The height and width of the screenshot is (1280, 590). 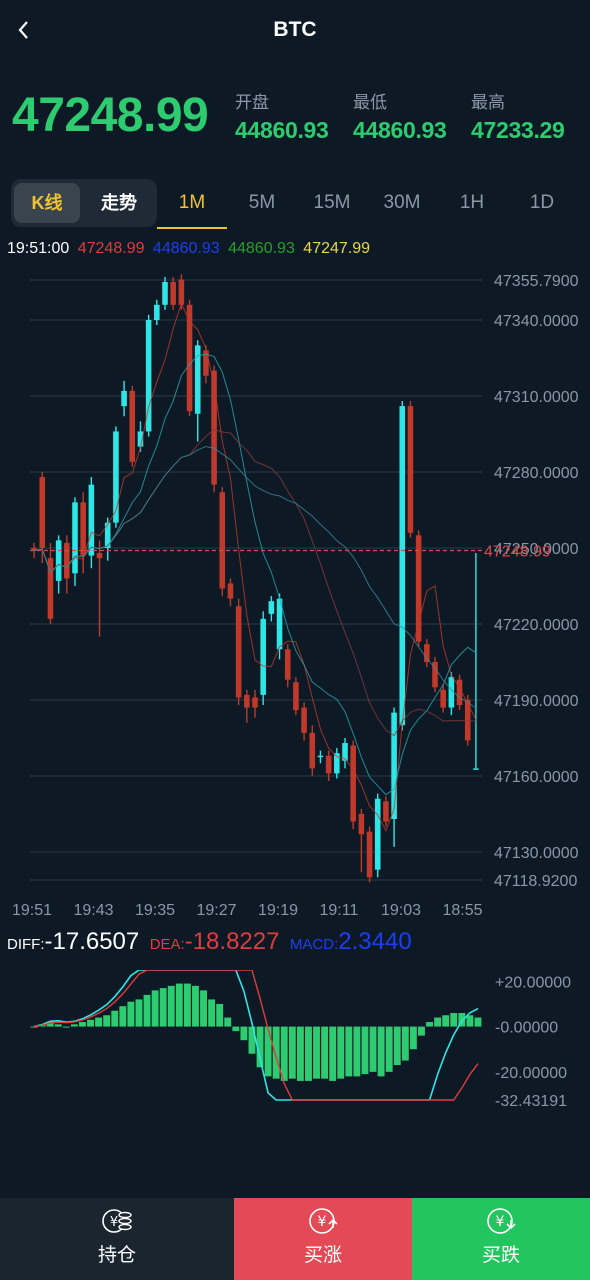 What do you see at coordinates (472, 202) in the screenshot?
I see `tab-1h: 1H` at bounding box center [472, 202].